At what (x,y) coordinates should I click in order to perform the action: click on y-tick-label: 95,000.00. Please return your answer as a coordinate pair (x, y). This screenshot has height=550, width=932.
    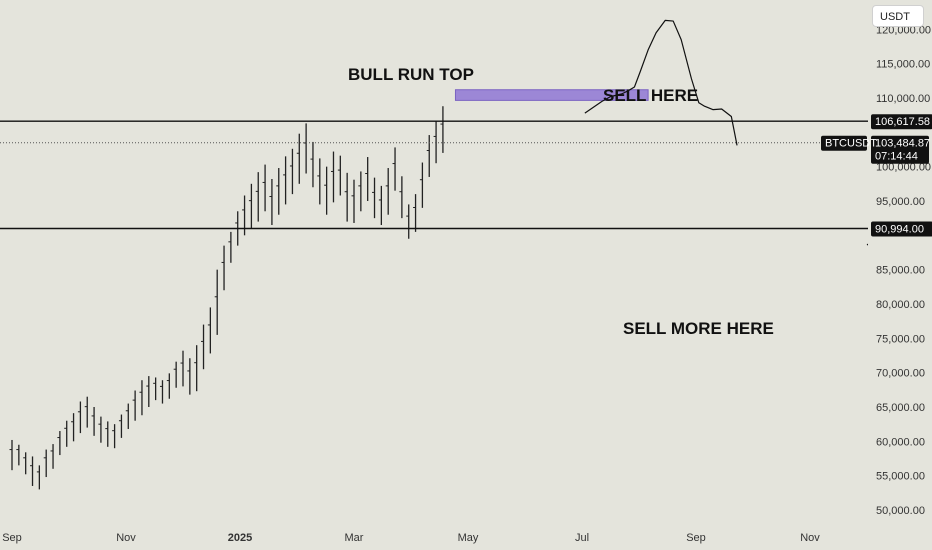
    Looking at the image, I should click on (900, 202).